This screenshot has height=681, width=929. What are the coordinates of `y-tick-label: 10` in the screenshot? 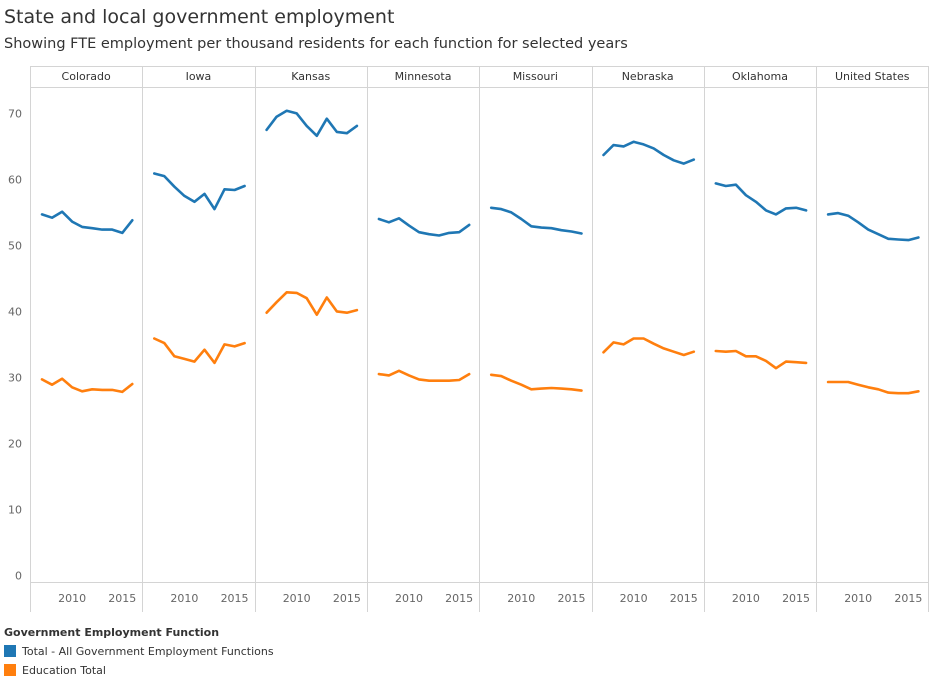 It's located at (15, 509).